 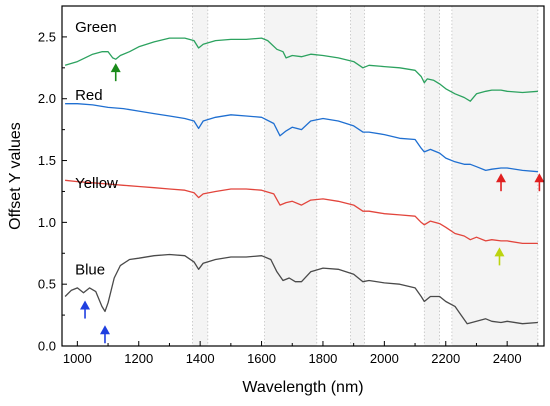 What do you see at coordinates (47, 346) in the screenshot?
I see `y-tick-label: 0.0` at bounding box center [47, 346].